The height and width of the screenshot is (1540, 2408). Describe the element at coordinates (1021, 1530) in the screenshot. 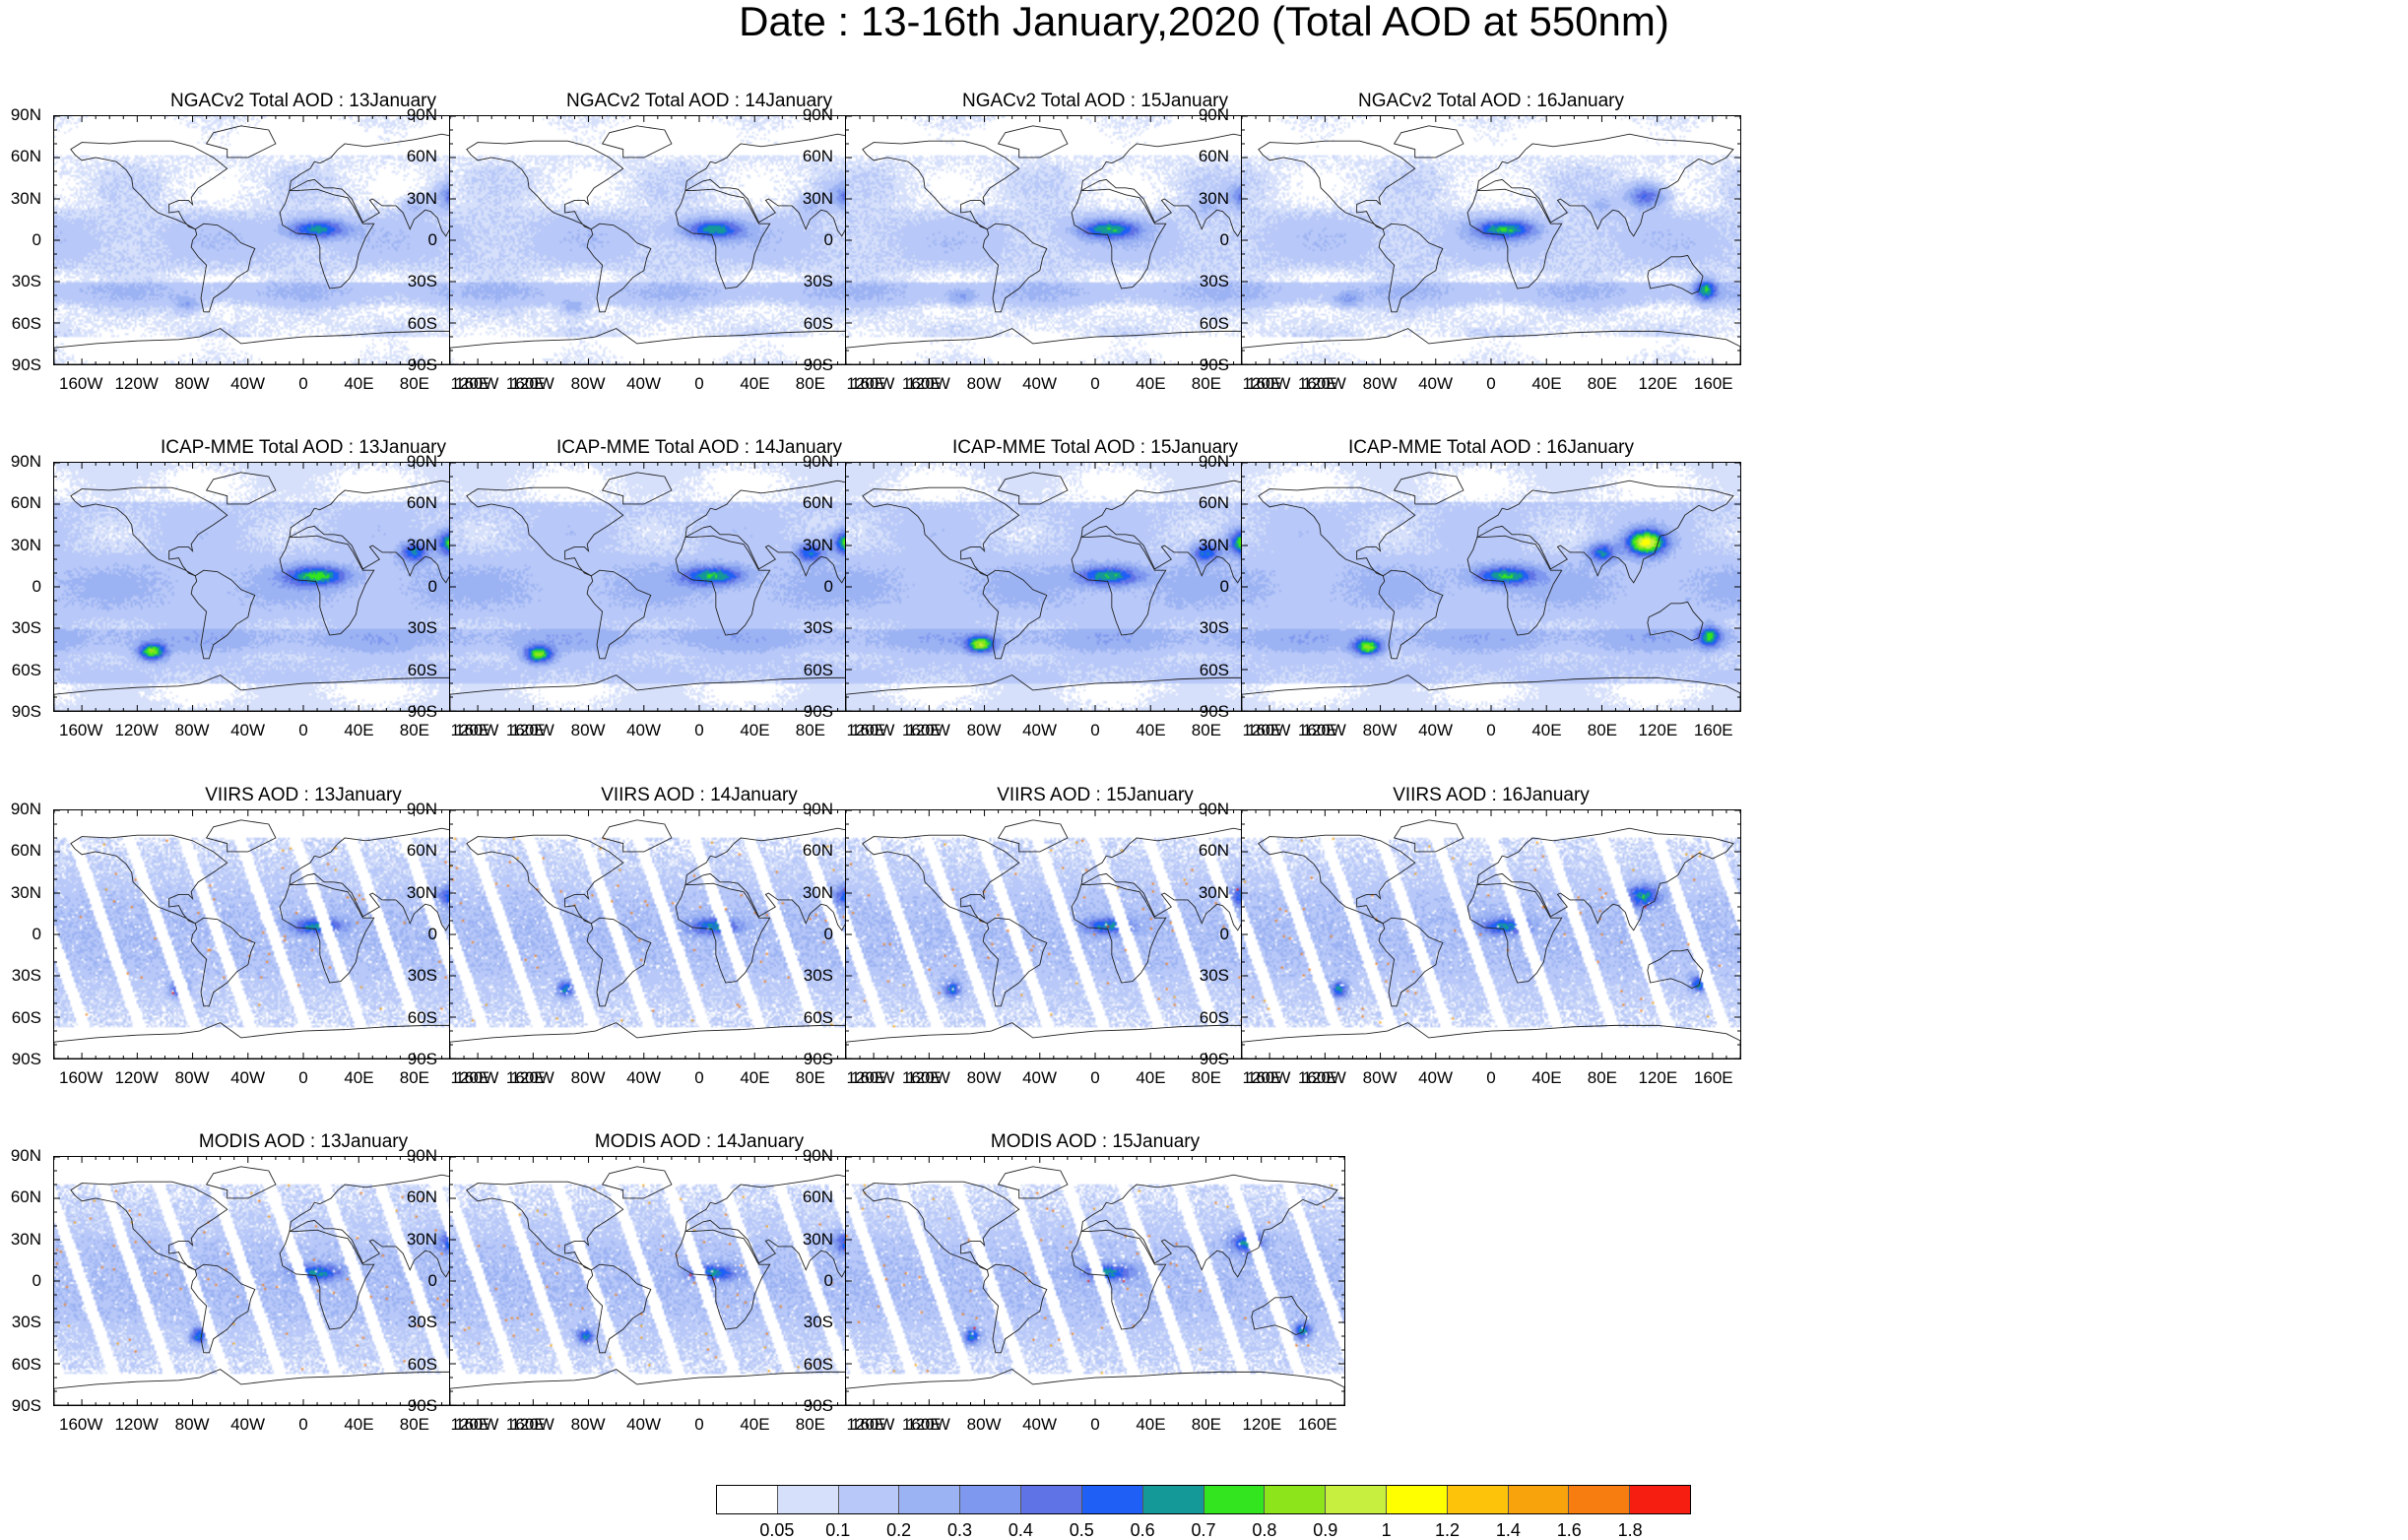

I see `colorbar-label: 0.4` at that location.